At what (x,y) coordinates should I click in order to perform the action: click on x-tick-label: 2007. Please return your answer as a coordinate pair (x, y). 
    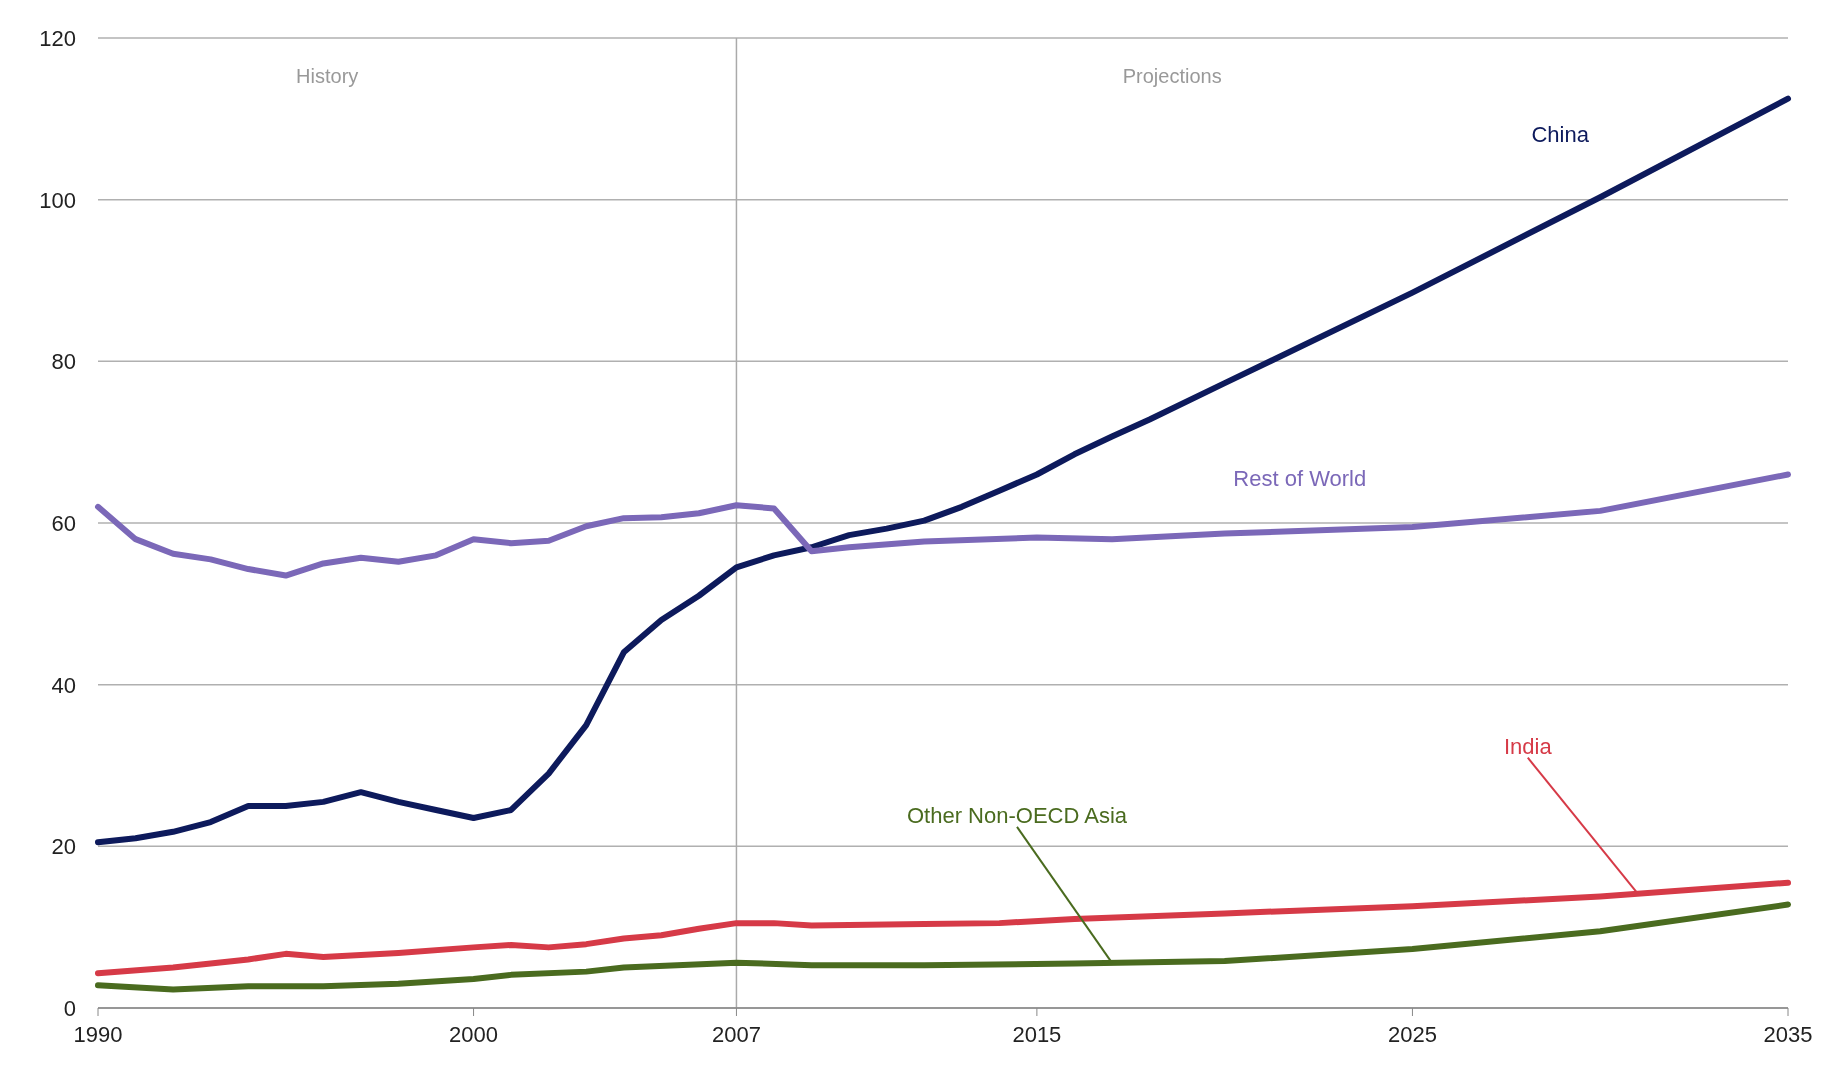
    Looking at the image, I should click on (736, 1034).